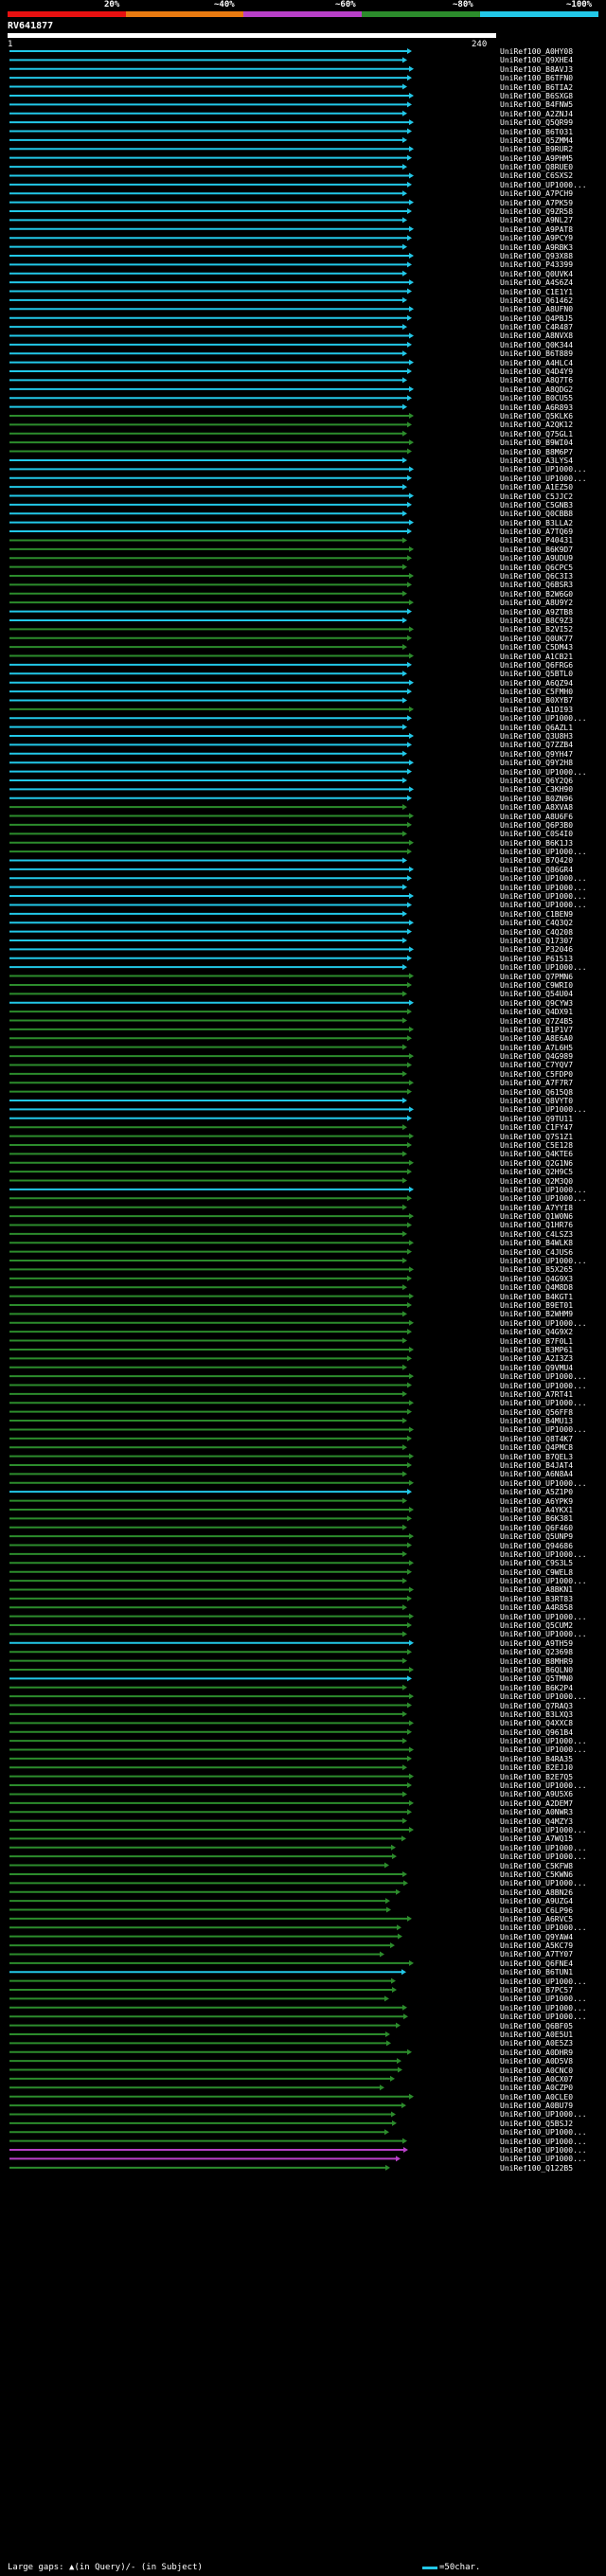 The height and width of the screenshot is (2576, 606). What do you see at coordinates (537, 763) in the screenshot?
I see `hit-label: UniRef100_Q9Y2H8` at bounding box center [537, 763].